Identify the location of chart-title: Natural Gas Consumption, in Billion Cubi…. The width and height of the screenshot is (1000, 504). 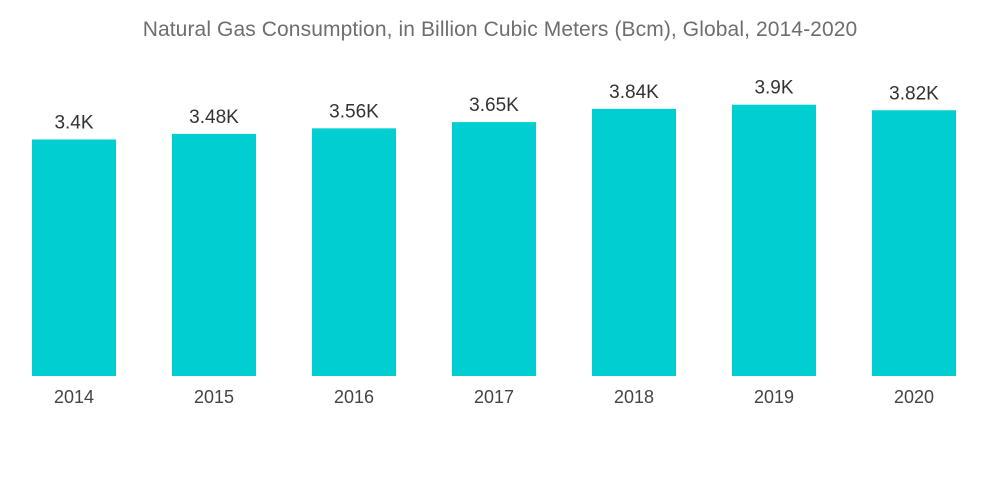
(500, 29).